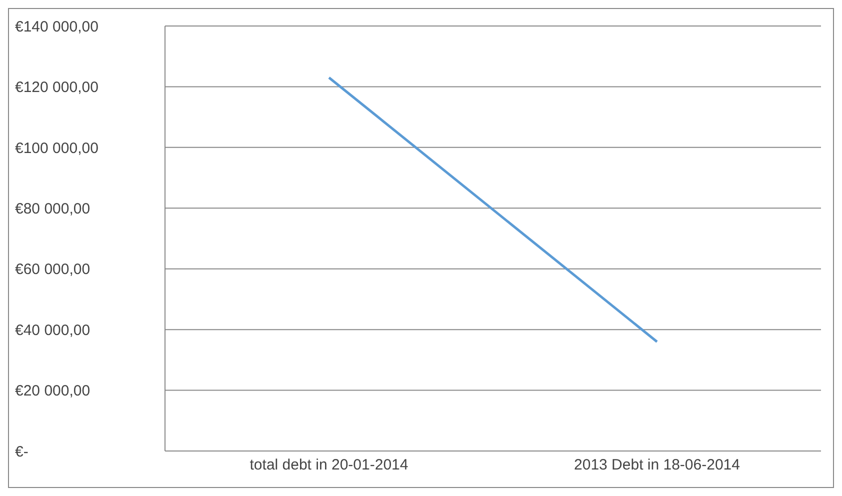 This screenshot has width=842, height=496. What do you see at coordinates (329, 465) in the screenshot?
I see `x-tick-label: total debt in 20-01-2014` at bounding box center [329, 465].